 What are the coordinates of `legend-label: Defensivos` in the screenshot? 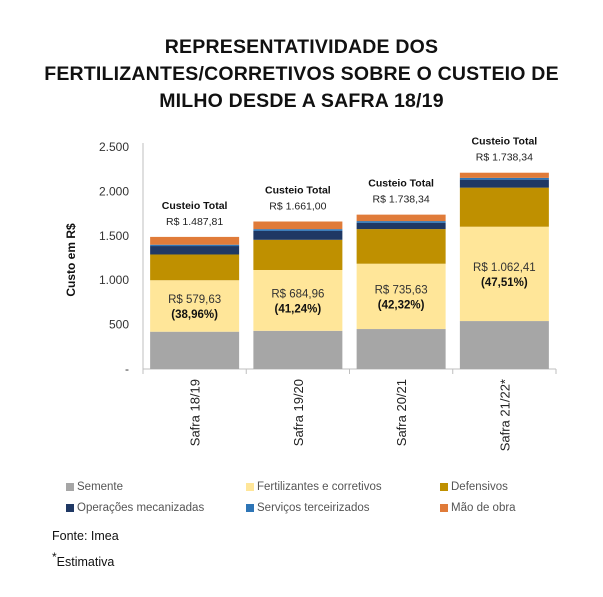 It's located at (479, 487).